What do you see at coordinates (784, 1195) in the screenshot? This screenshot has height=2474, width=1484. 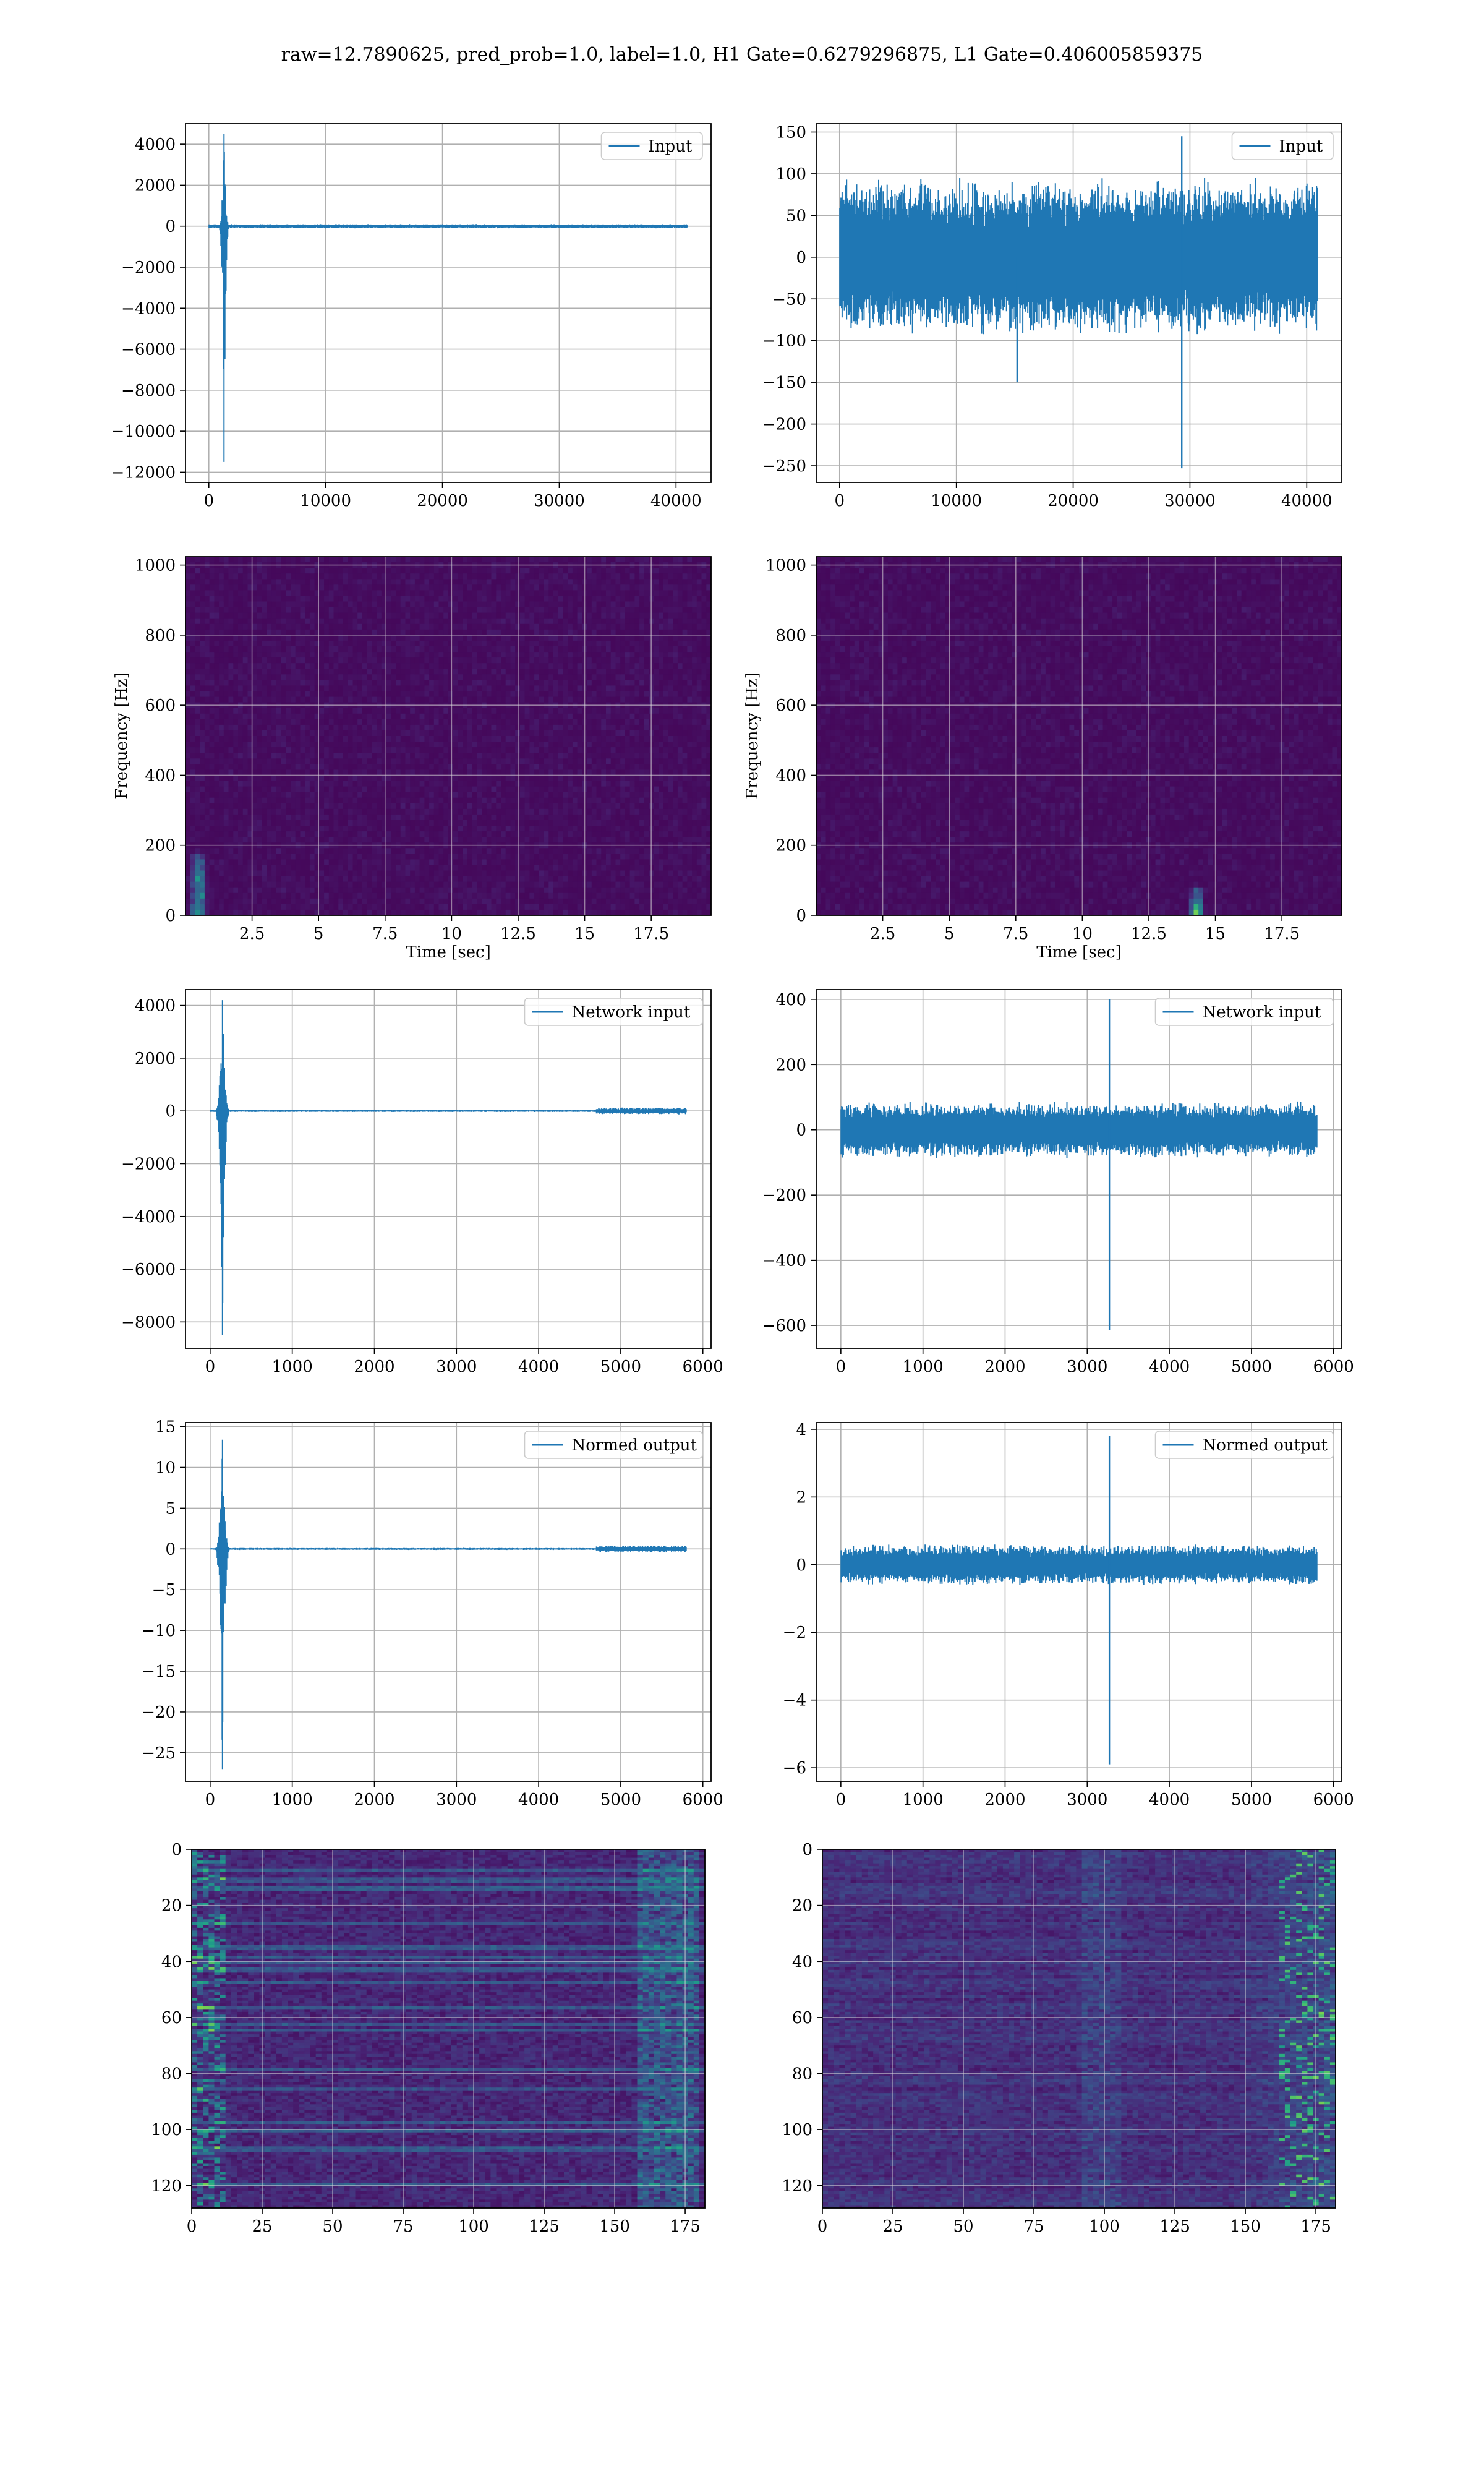 I see `l1-network-input-ytick-label: −200` at bounding box center [784, 1195].